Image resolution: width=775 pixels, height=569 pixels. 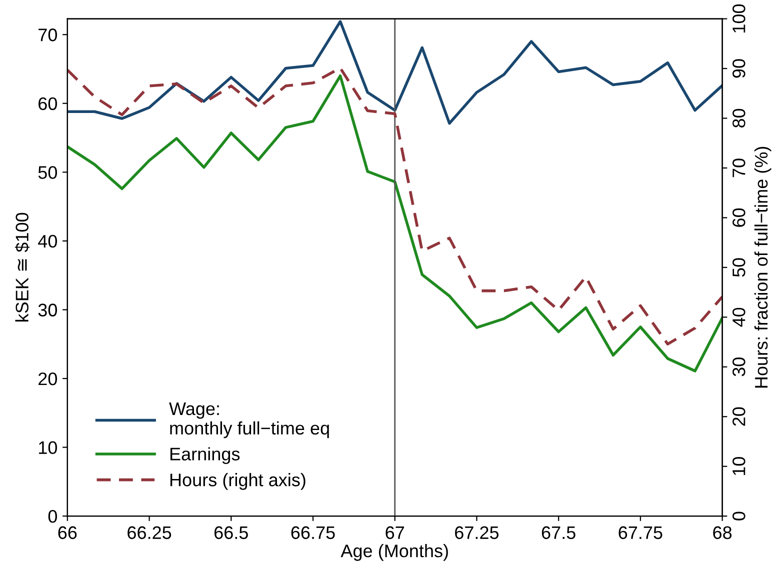 I want to click on x-tick-label: 68, so click(x=722, y=533).